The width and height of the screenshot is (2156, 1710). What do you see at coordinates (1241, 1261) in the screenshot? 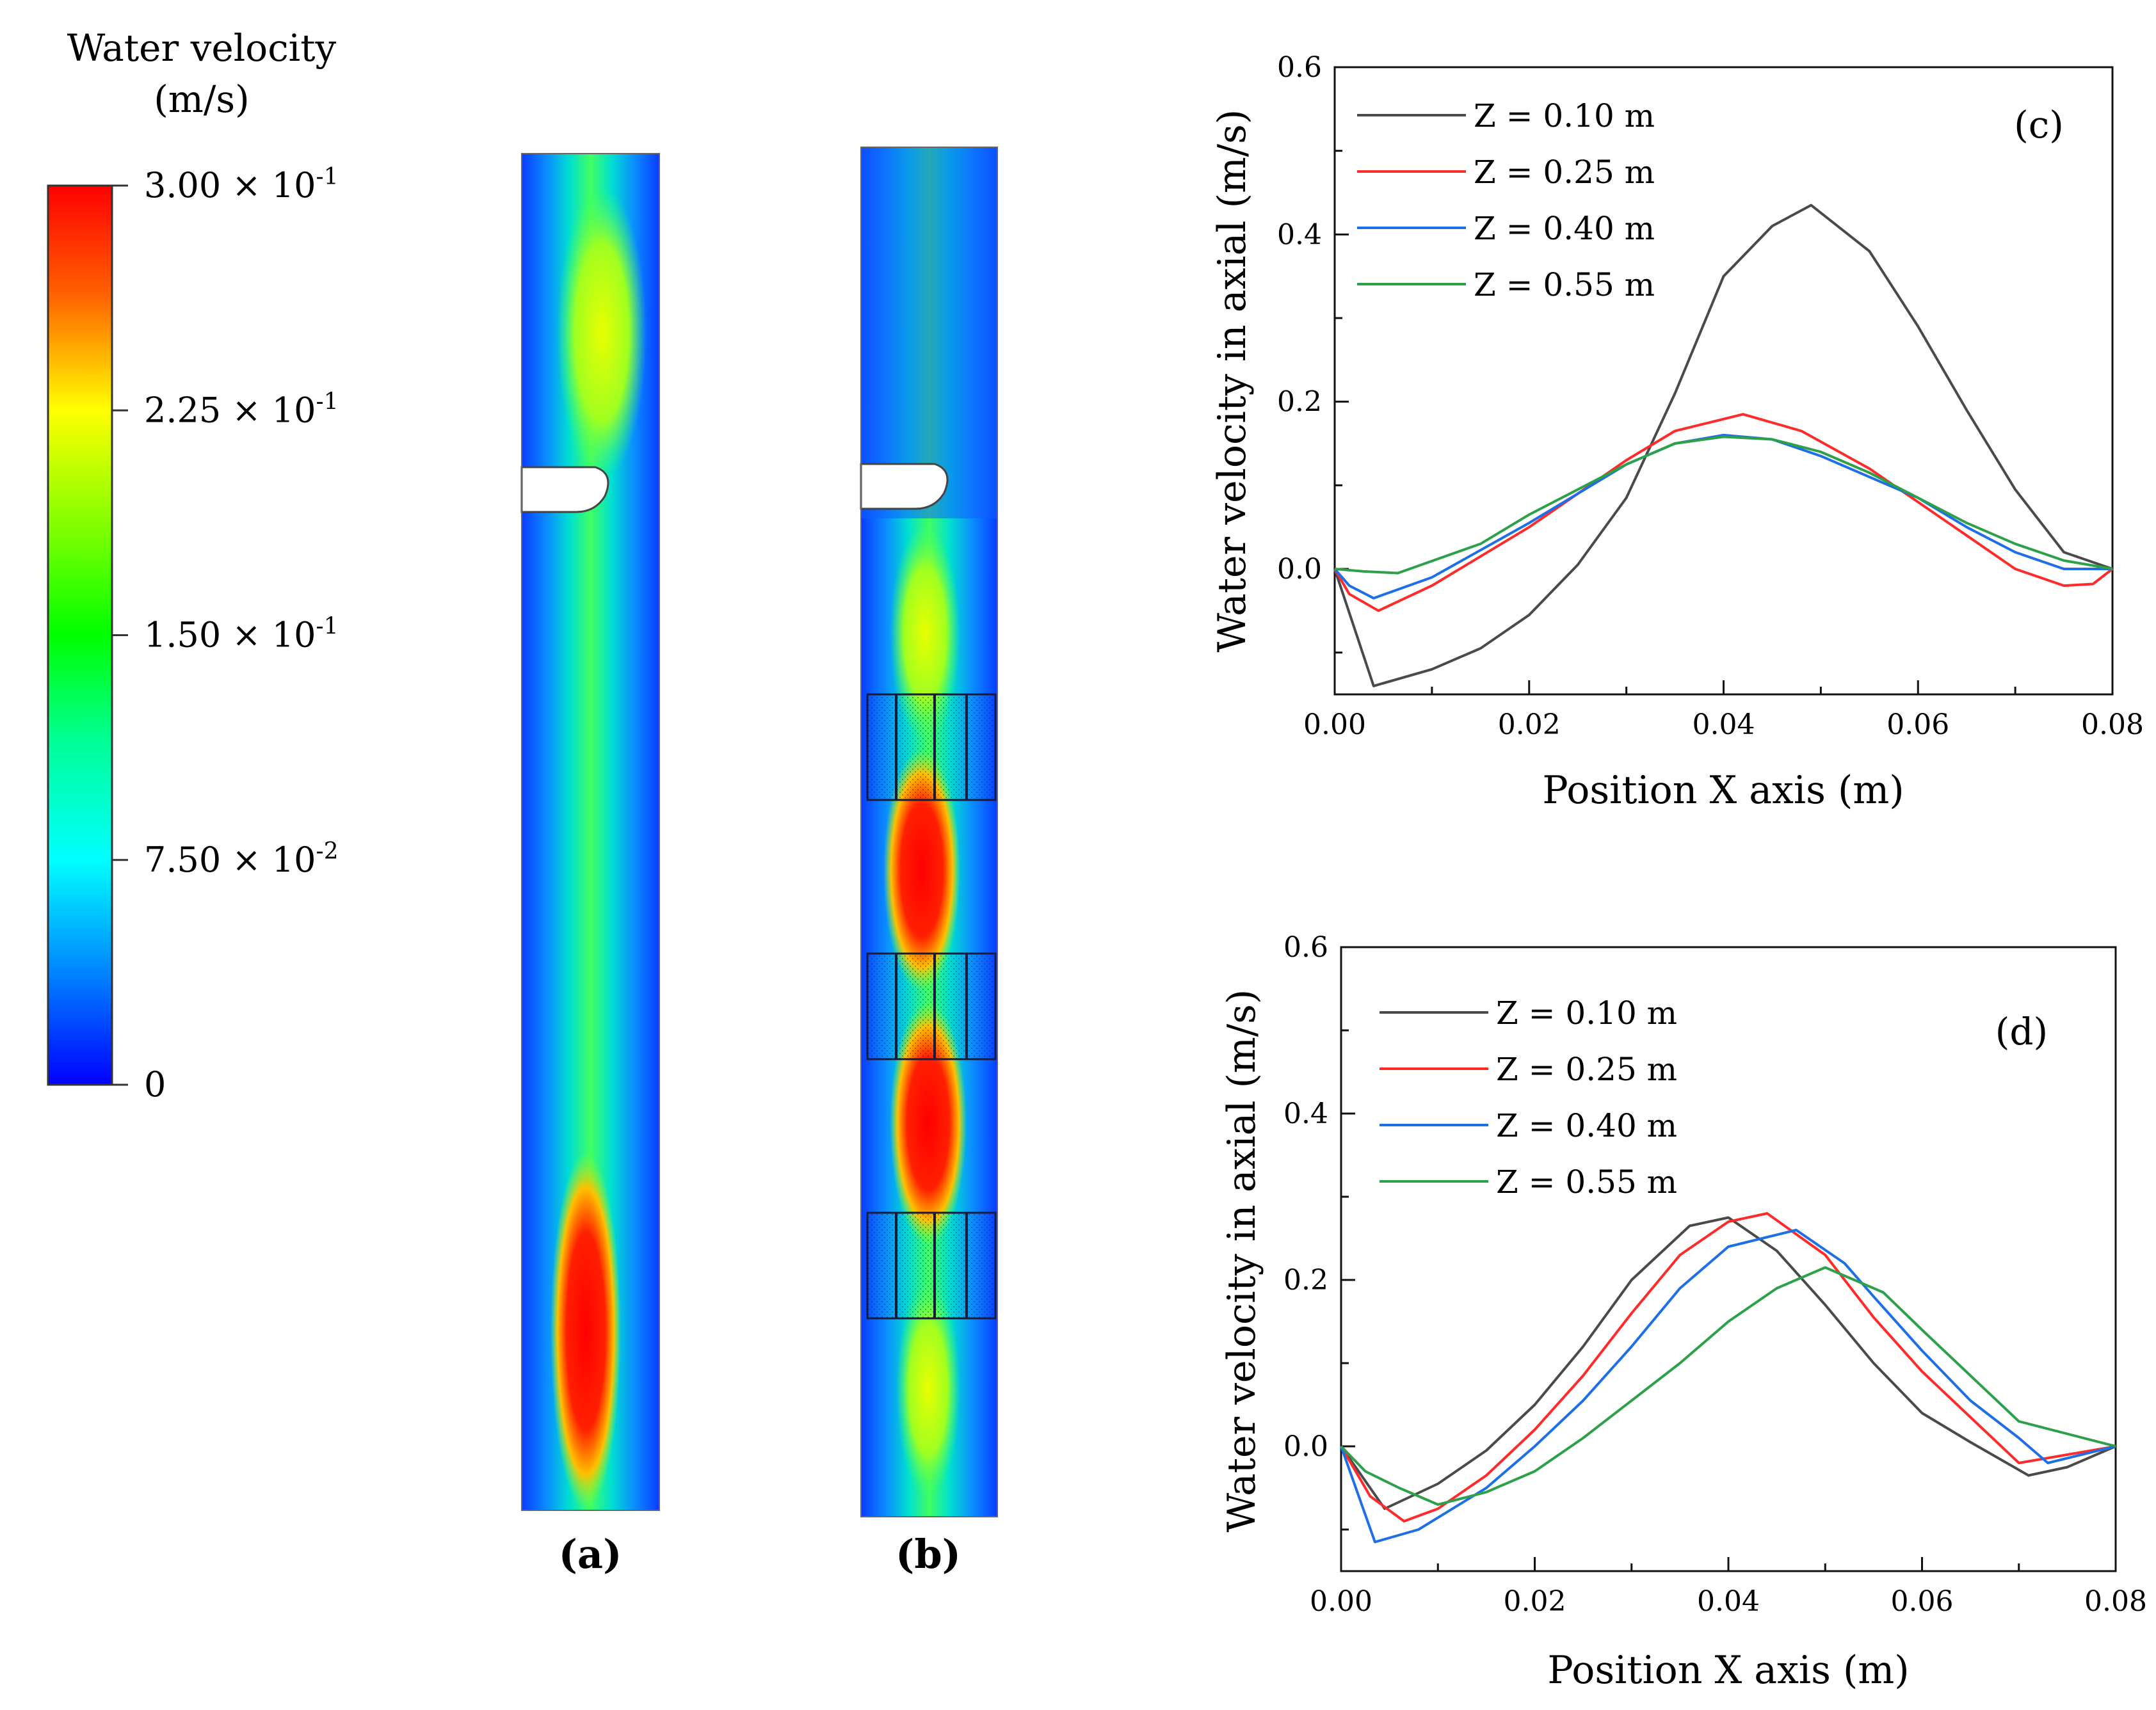
I see `chart-d-ylabel: Water velocity in axial (m/s)` at bounding box center [1241, 1261].